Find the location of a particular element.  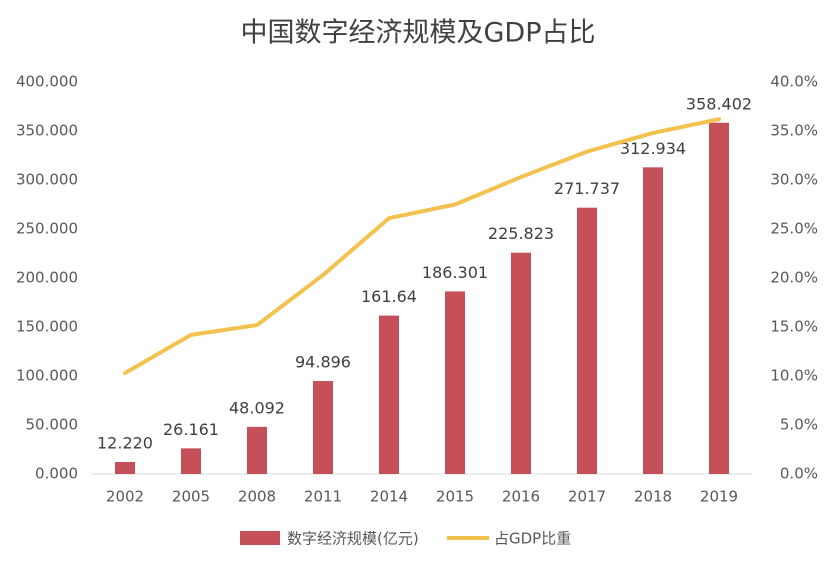

y-tick-label: 50.000 is located at coordinates (52, 425).